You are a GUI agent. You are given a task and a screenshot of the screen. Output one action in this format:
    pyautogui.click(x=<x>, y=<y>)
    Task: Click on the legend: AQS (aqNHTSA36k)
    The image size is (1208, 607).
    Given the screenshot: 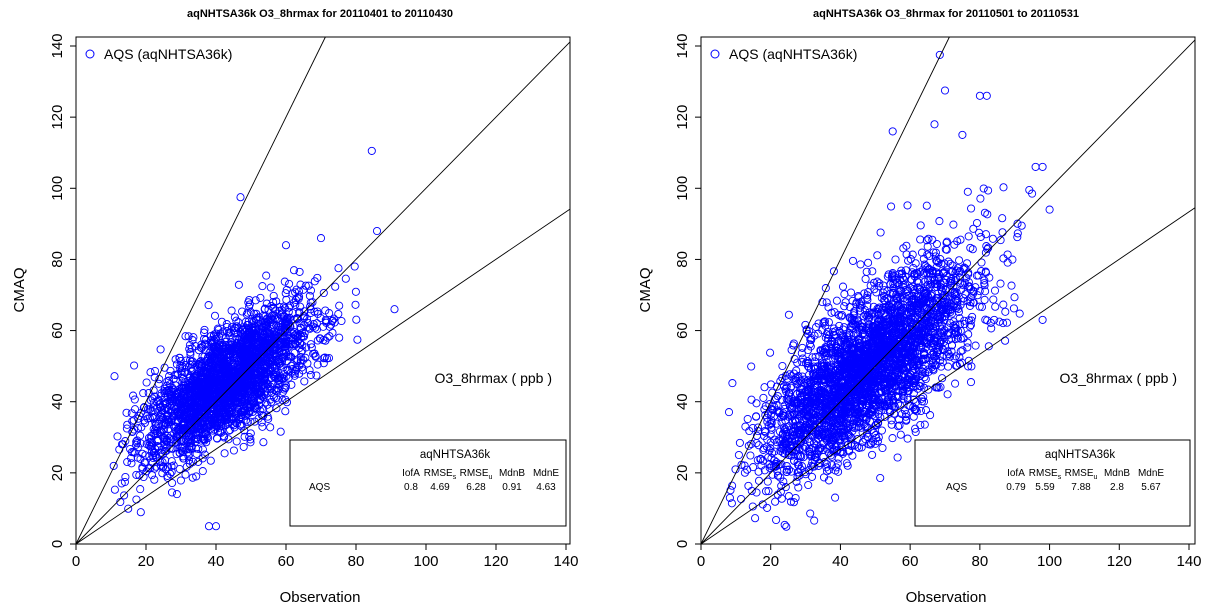 What is the action you would take?
    pyautogui.click(x=158, y=54)
    